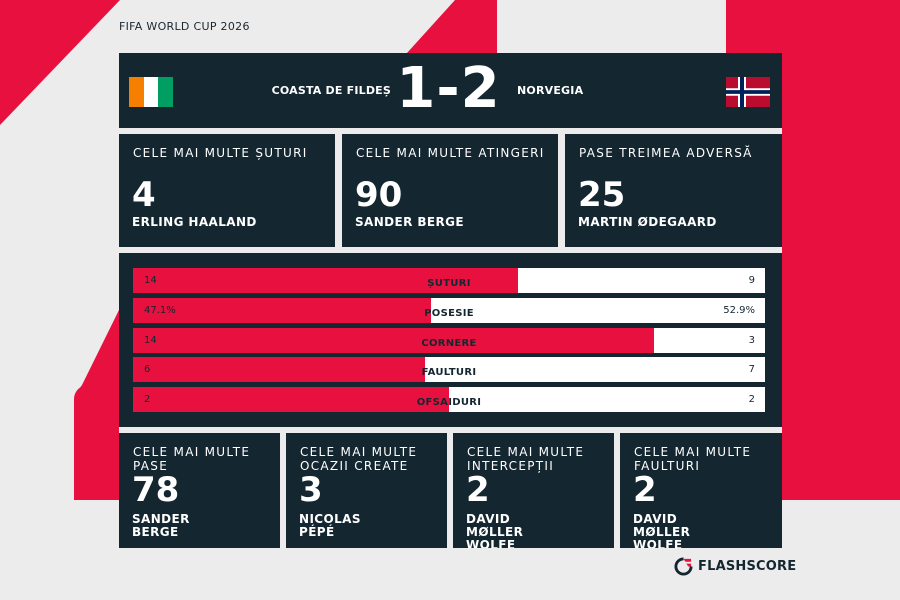  Describe the element at coordinates (330, 525) in the screenshot. I see `card-player: Nicolas Pépé` at that location.